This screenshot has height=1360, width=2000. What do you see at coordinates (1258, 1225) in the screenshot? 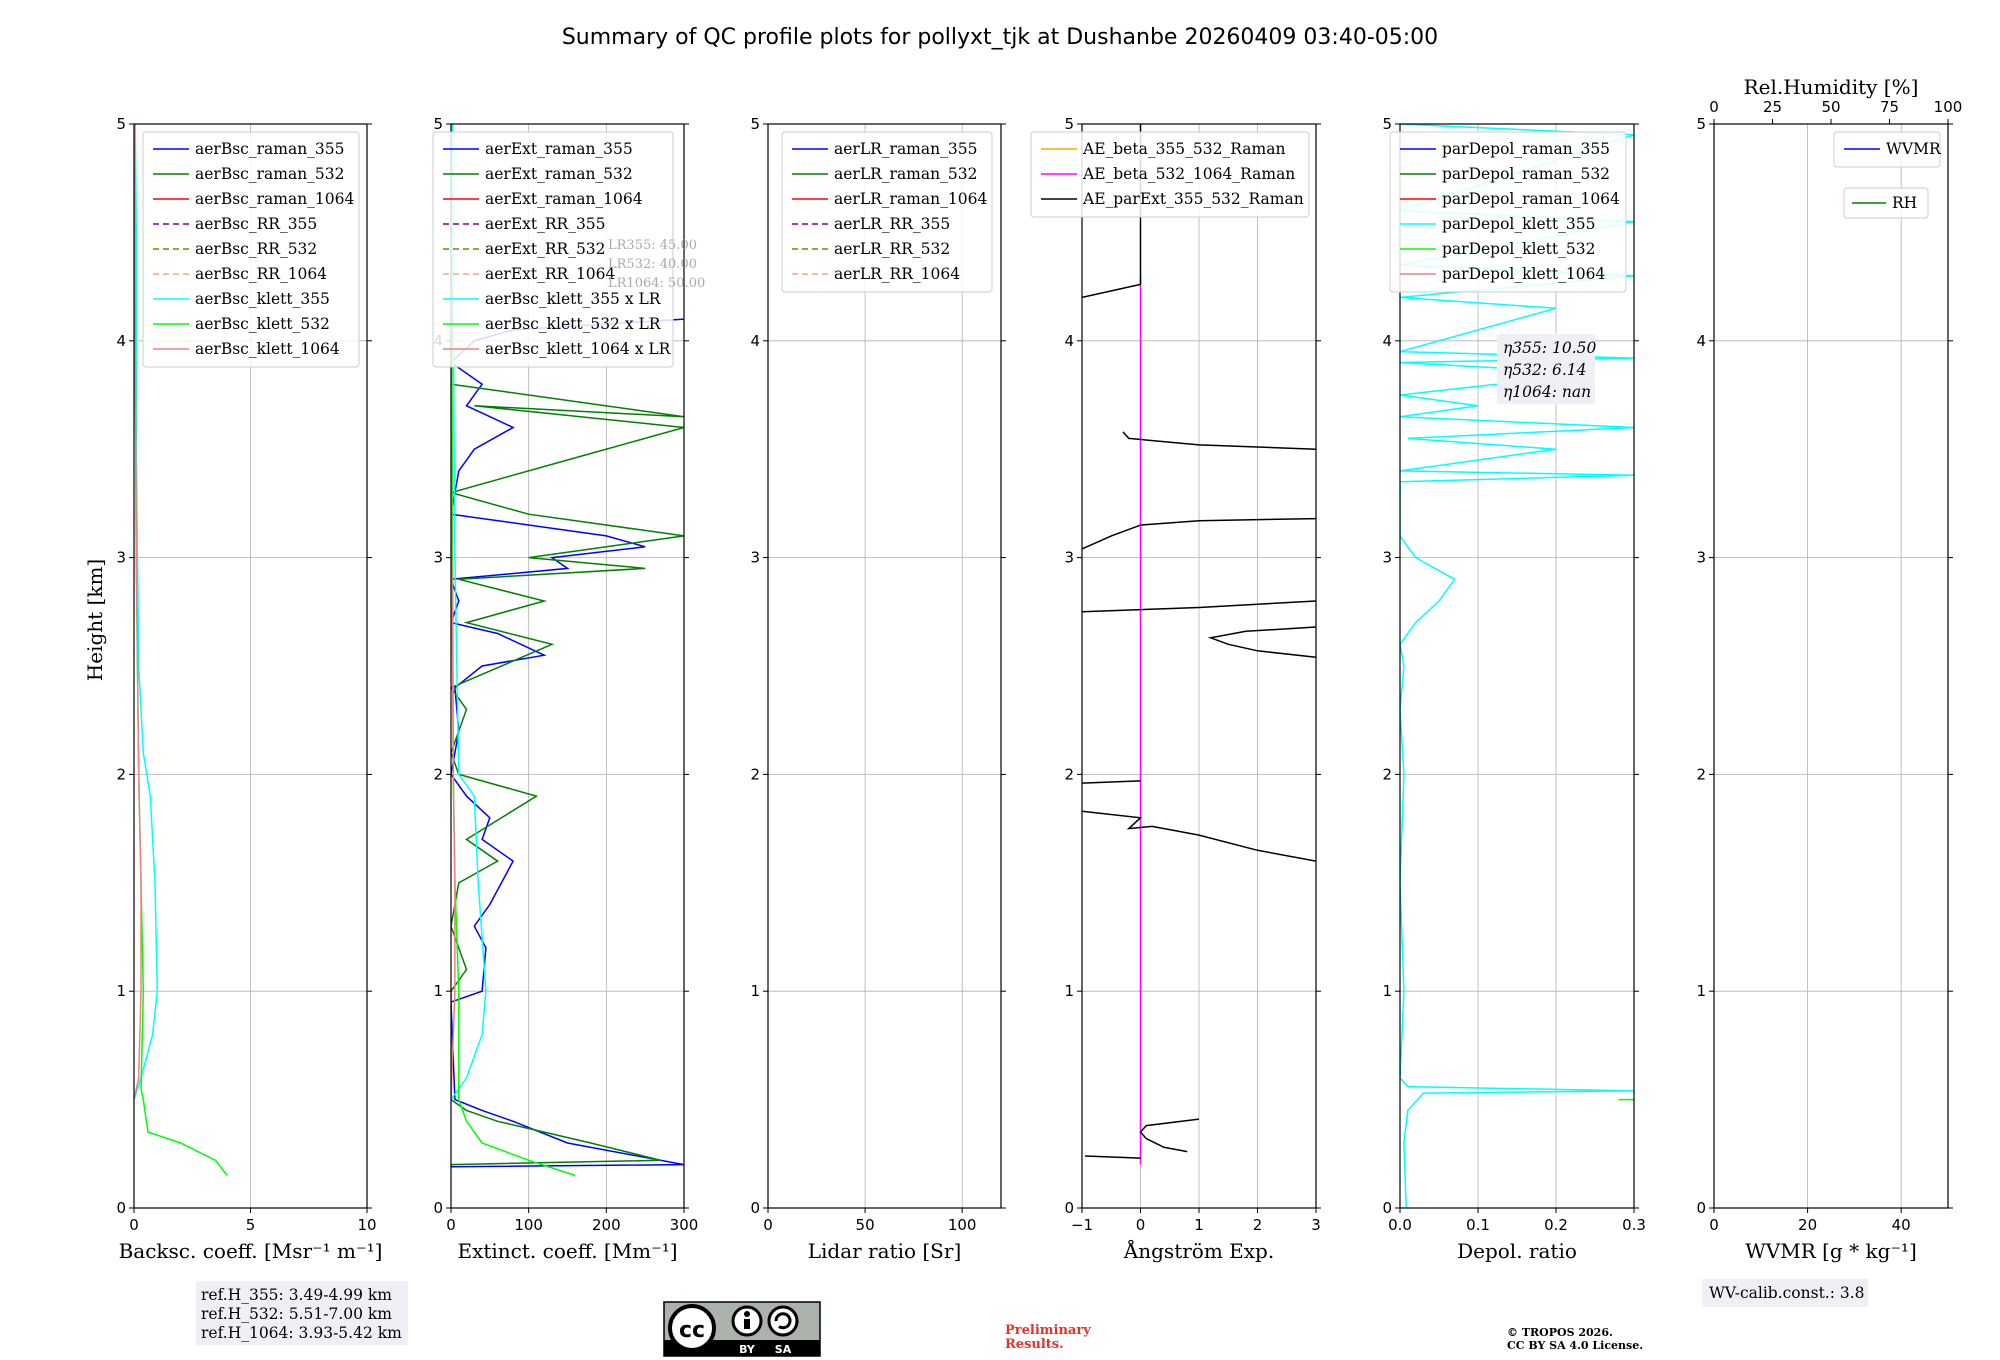
I see `x-tick-label: 2` at bounding box center [1258, 1225].